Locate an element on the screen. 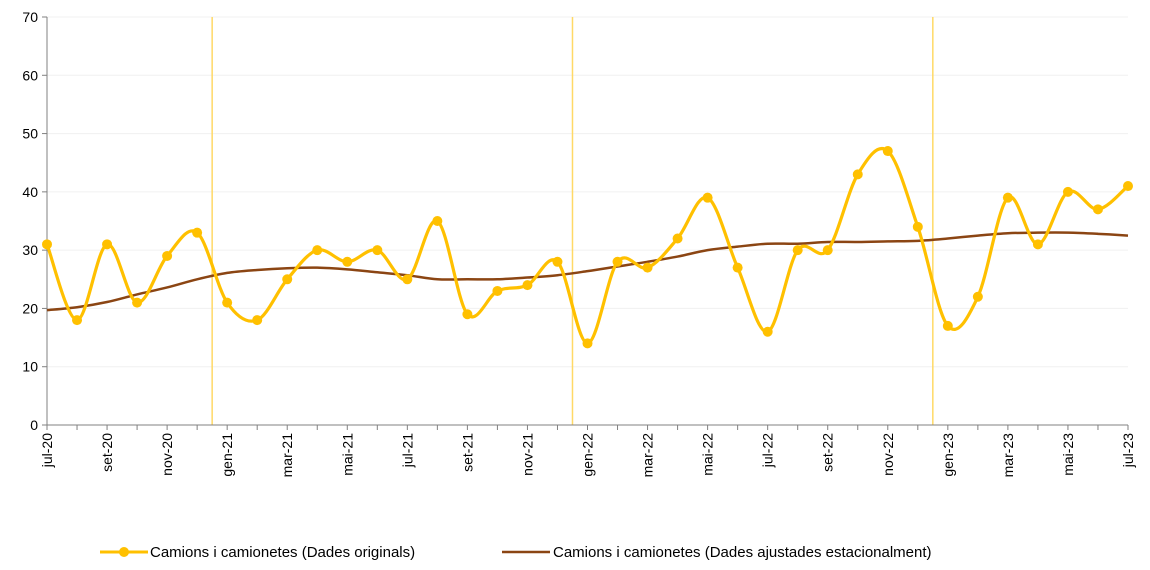 The height and width of the screenshot is (570, 1150). x-tick-label-jul-23: jul-23 is located at coordinates (1128, 450).